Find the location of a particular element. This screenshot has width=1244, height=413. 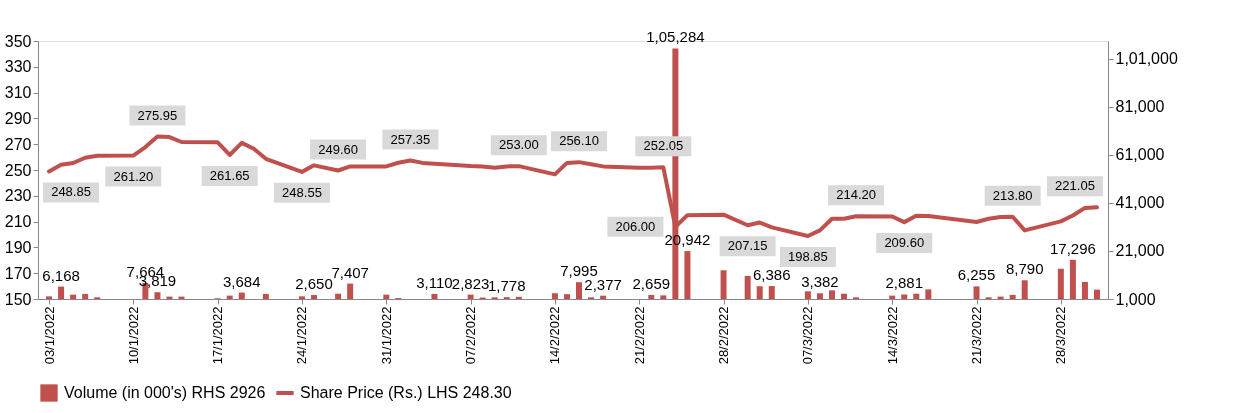

data-label: 213.80 is located at coordinates (1012, 195).